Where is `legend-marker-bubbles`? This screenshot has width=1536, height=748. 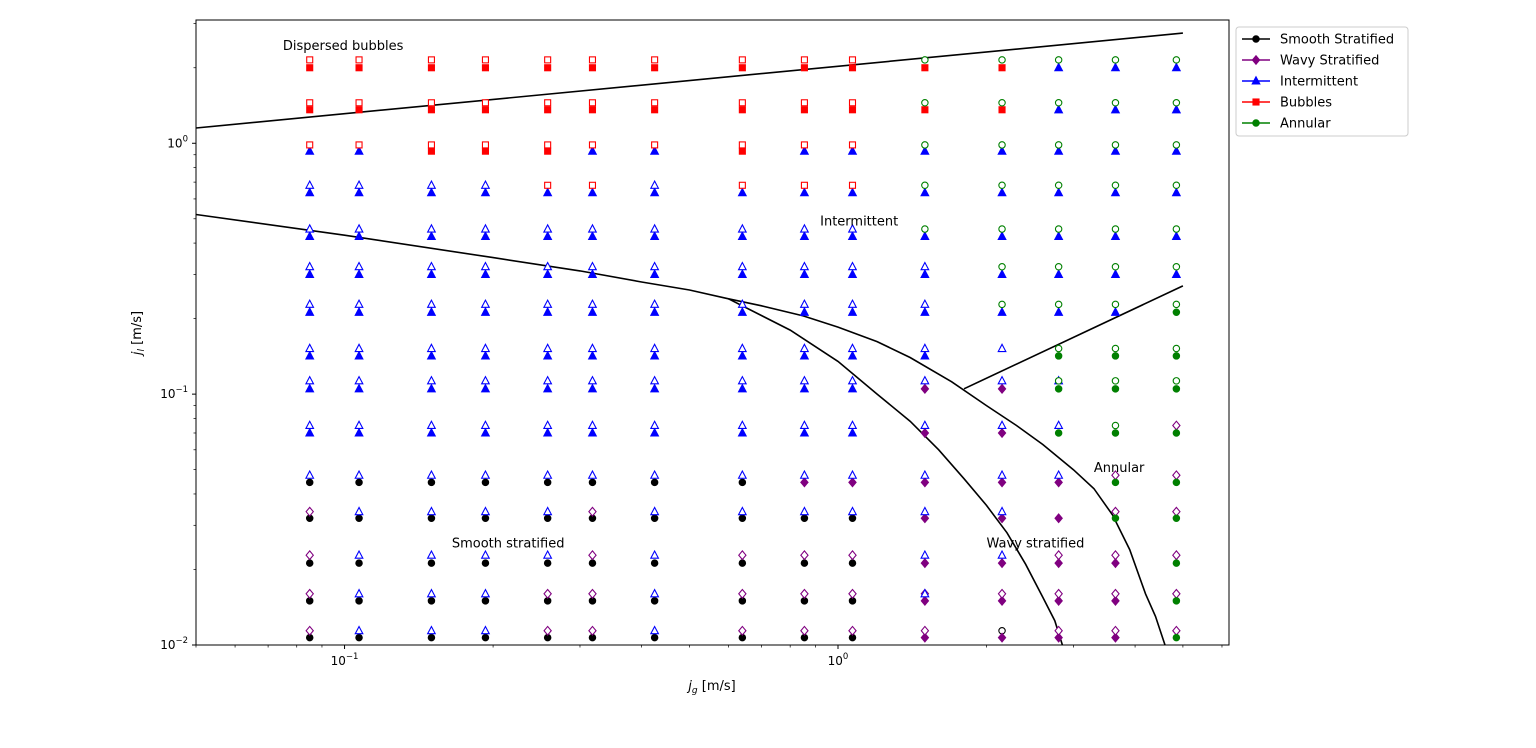 legend-marker-bubbles is located at coordinates (1256, 102).